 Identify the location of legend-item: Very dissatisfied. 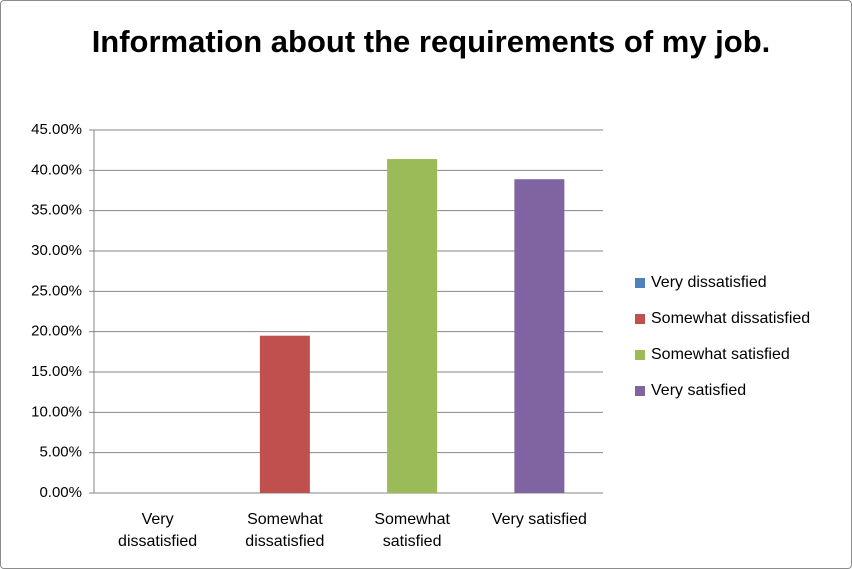
(701, 283).